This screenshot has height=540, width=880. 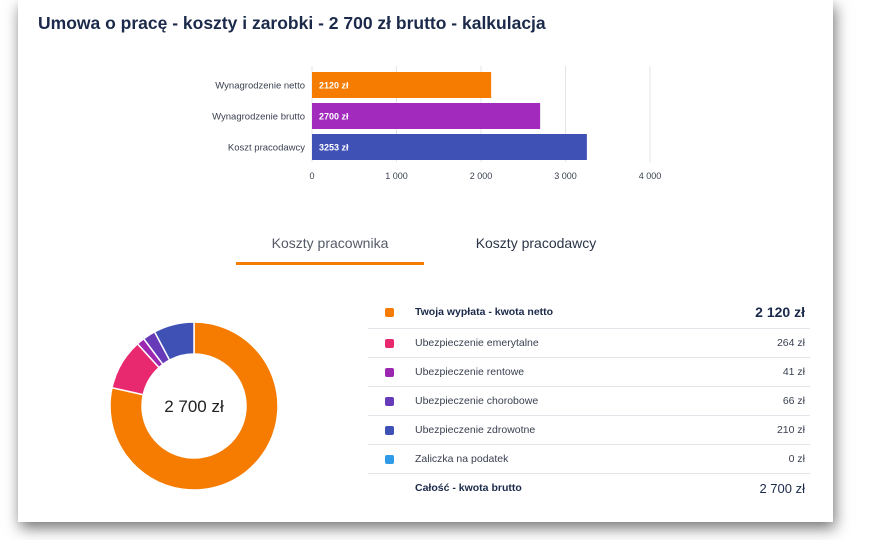 I want to click on legend-label: Twoja wypłata - kwota netto, so click(x=484, y=312).